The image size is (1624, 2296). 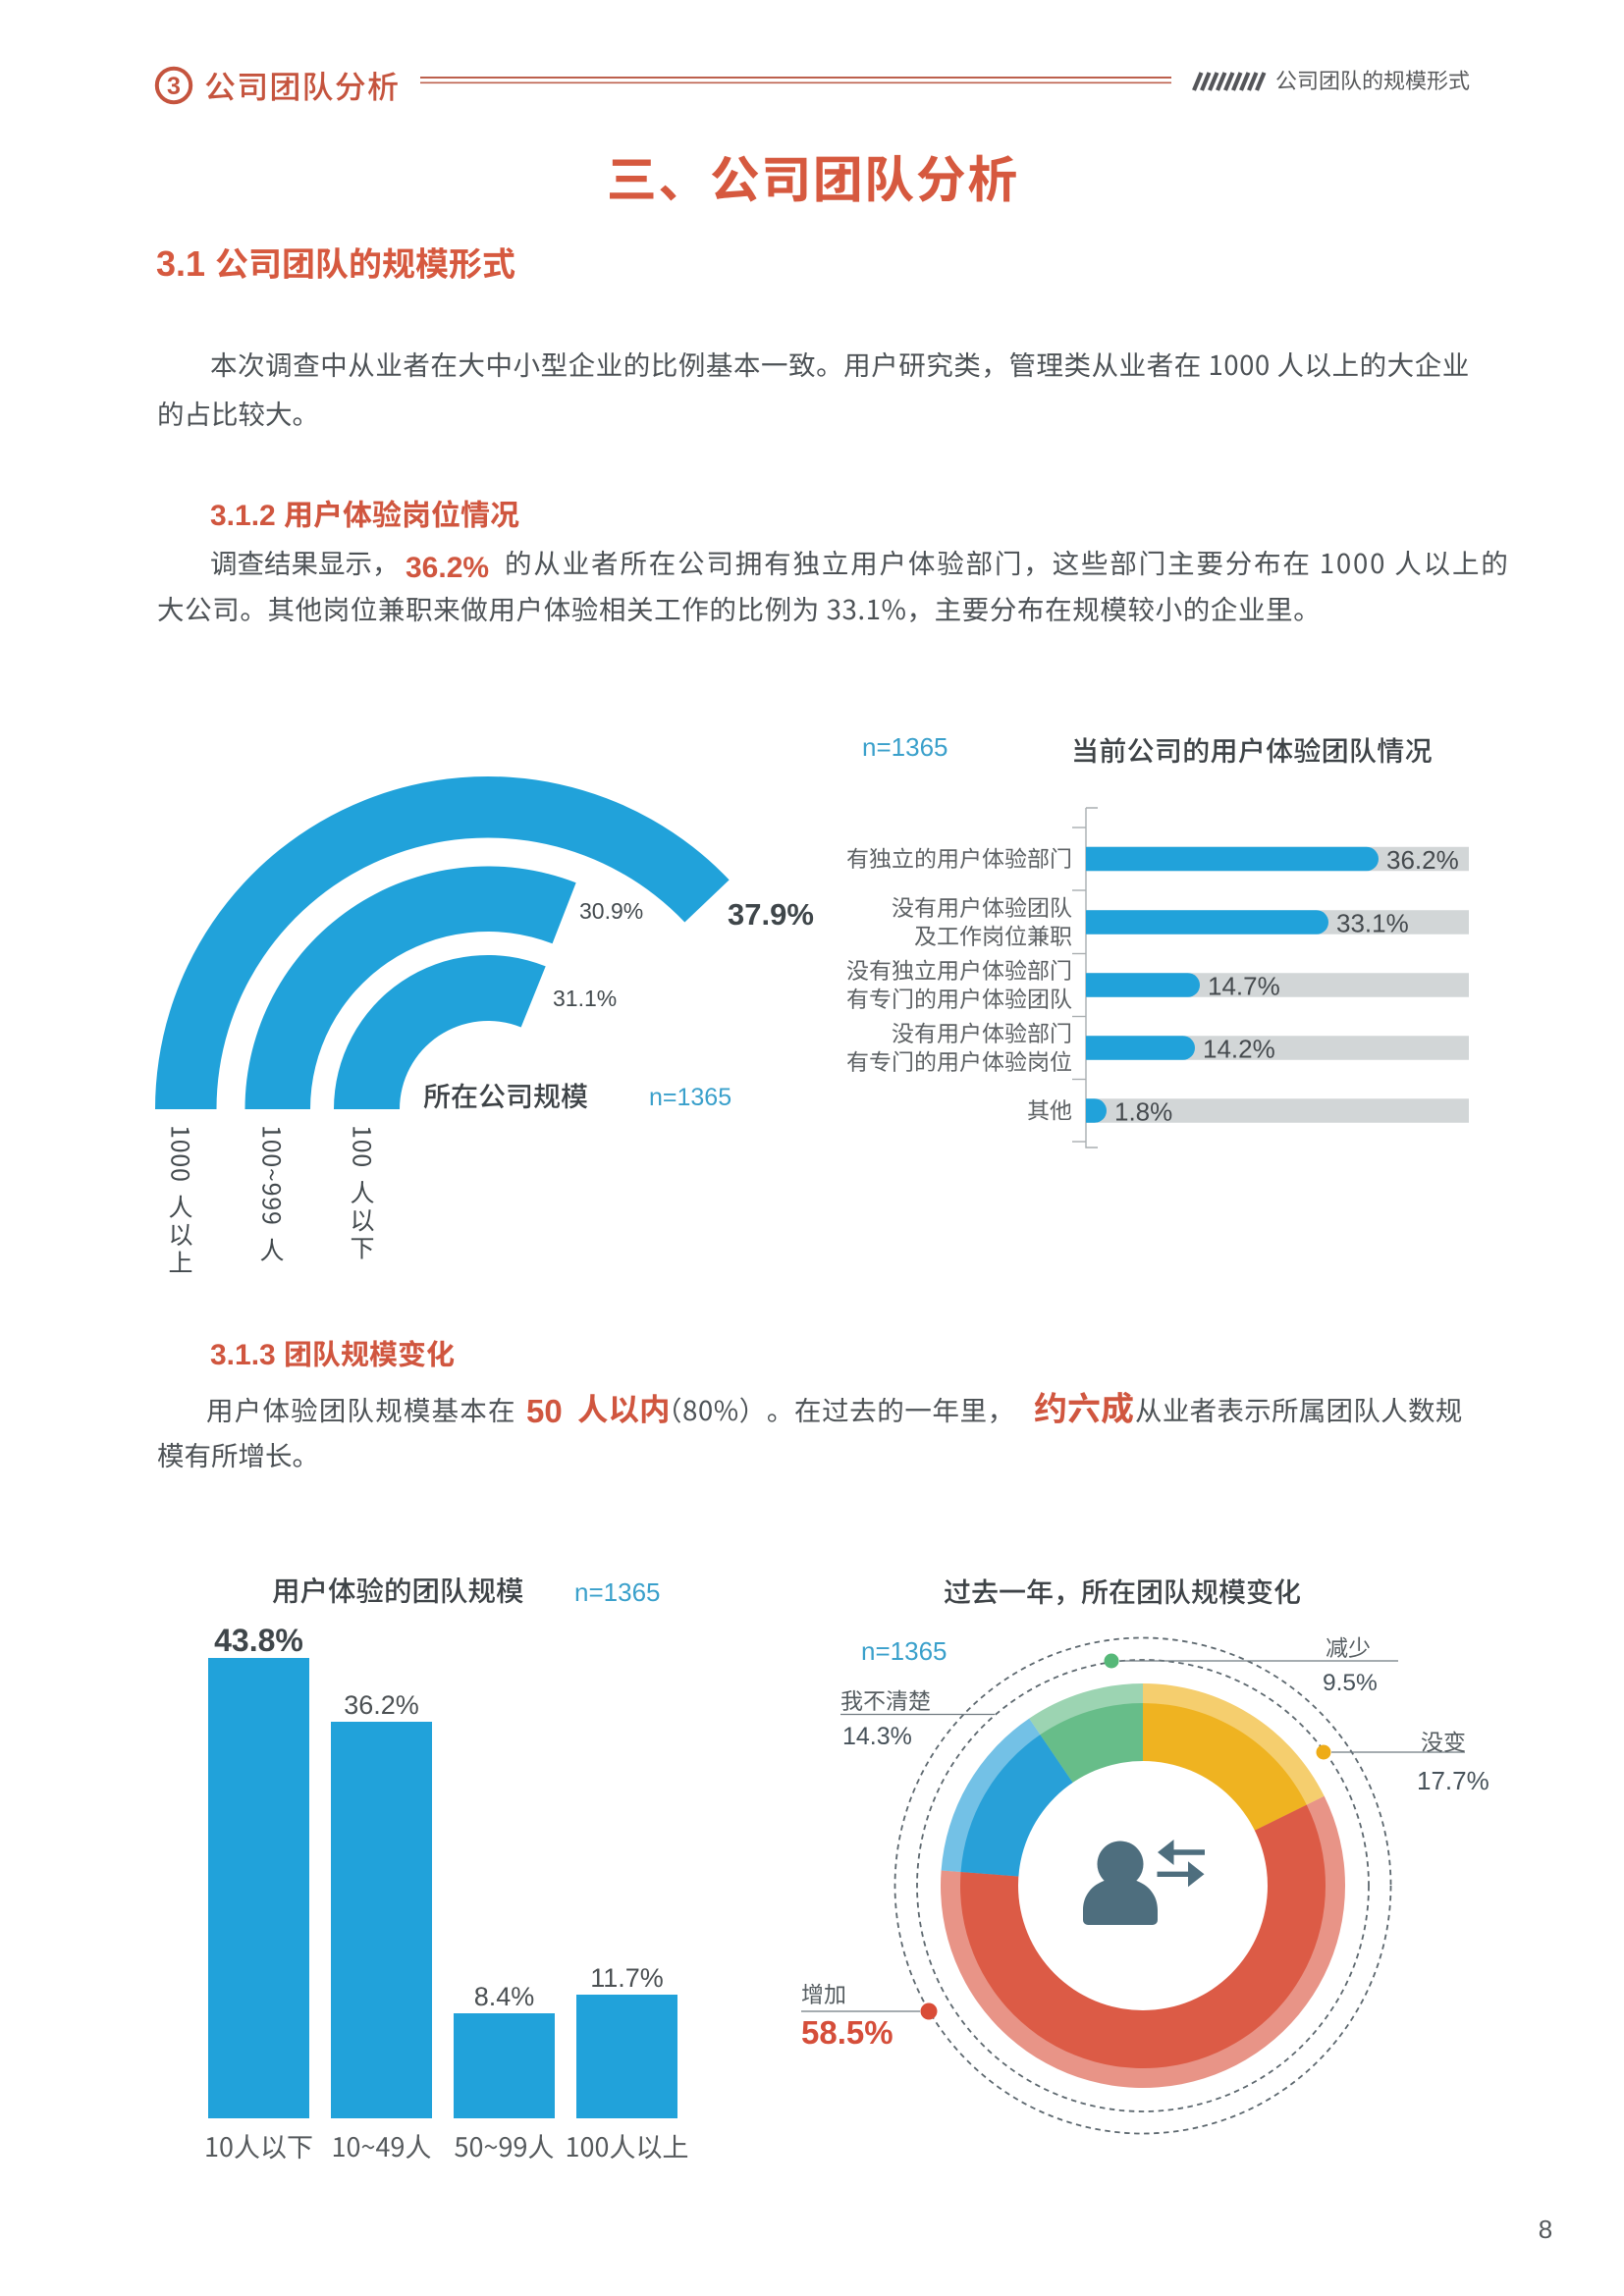 I want to click on svg-text: 9.5%, so click(x=1350, y=1683).